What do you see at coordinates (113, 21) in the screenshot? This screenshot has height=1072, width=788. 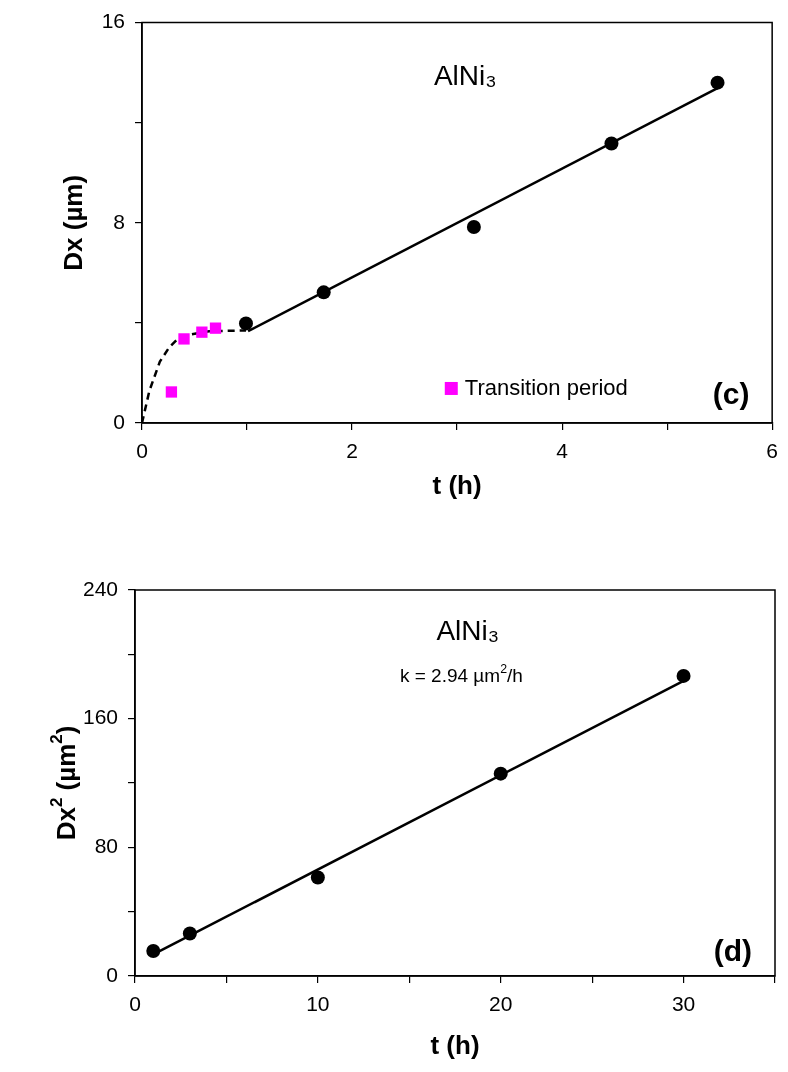 I see `y-tick-label: 16` at bounding box center [113, 21].